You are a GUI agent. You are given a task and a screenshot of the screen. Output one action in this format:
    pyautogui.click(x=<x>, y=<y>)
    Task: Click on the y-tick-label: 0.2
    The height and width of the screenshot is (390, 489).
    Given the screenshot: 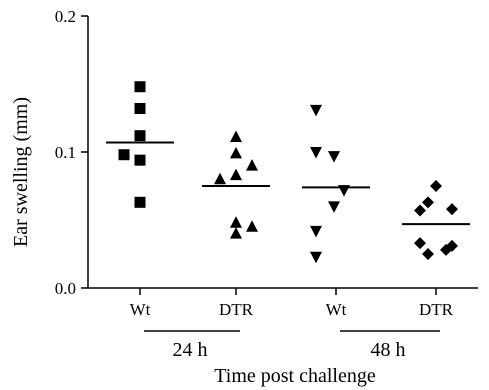 What is the action you would take?
    pyautogui.click(x=65, y=16)
    